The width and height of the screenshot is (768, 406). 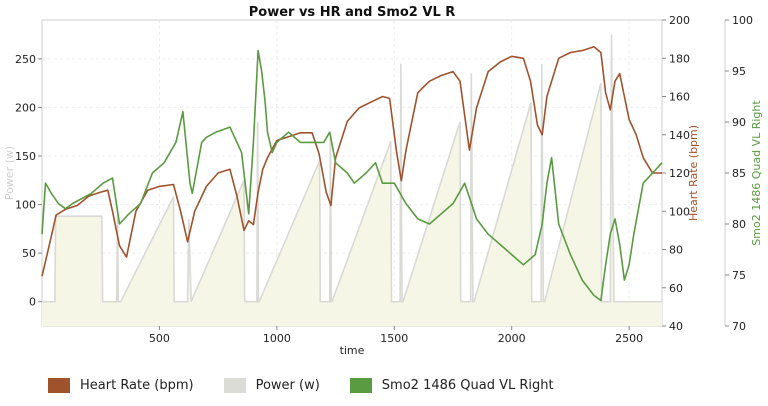 I want to click on y-axis-heart-rate-title: Heart Rate (bpm), so click(x=693, y=173).